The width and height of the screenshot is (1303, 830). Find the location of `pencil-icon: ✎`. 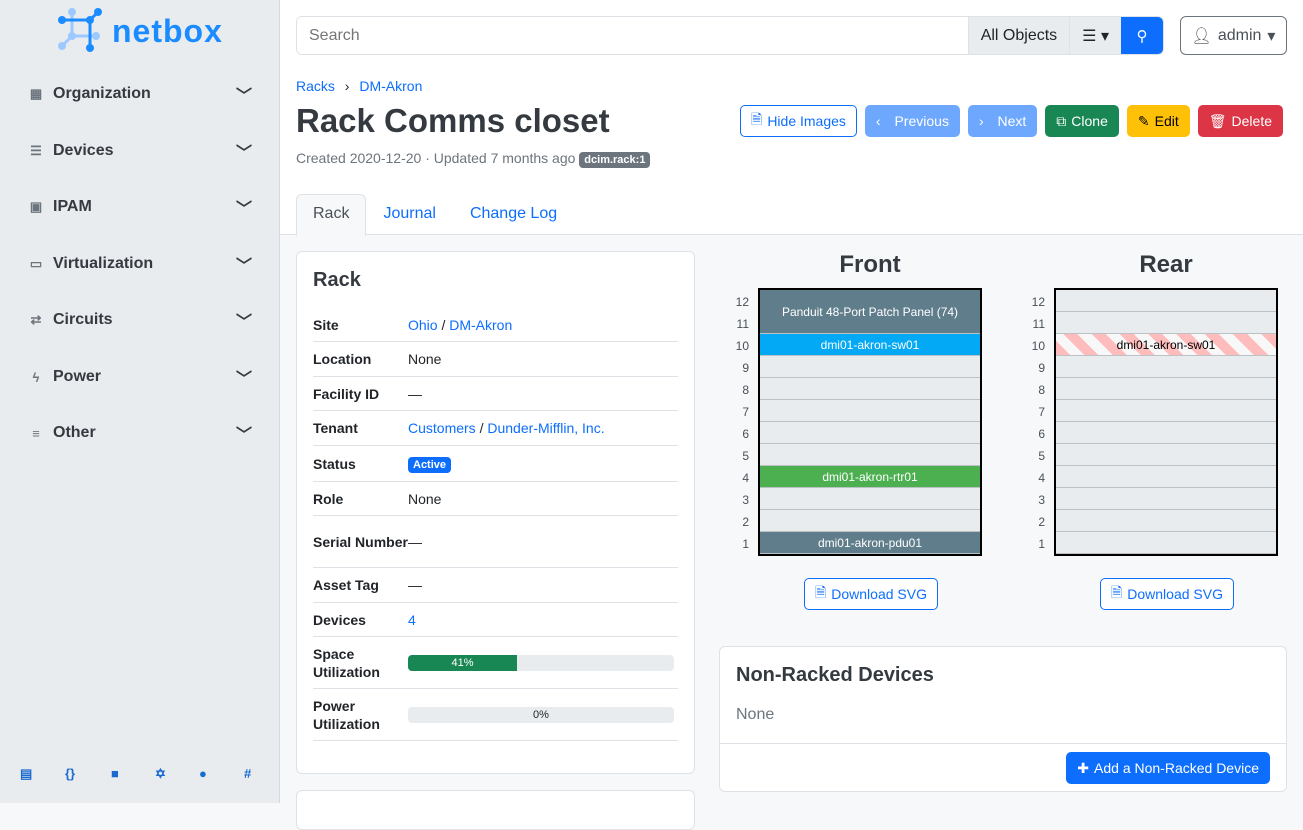

pencil-icon: ✎ is located at coordinates (1143, 120).